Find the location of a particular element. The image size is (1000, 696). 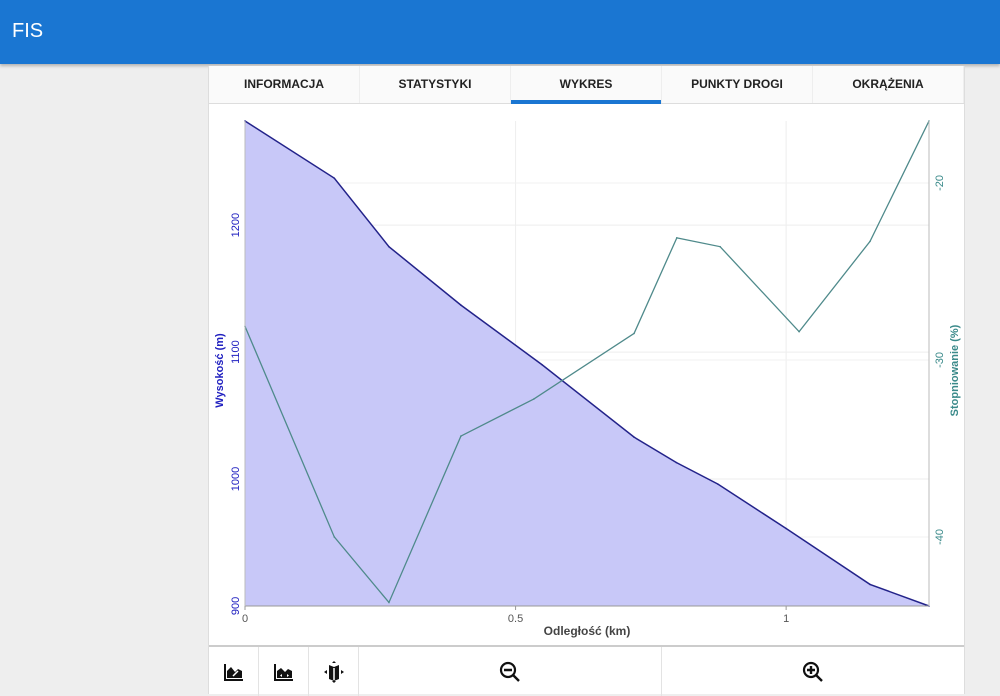

map-pan-button is located at coordinates (334, 671).